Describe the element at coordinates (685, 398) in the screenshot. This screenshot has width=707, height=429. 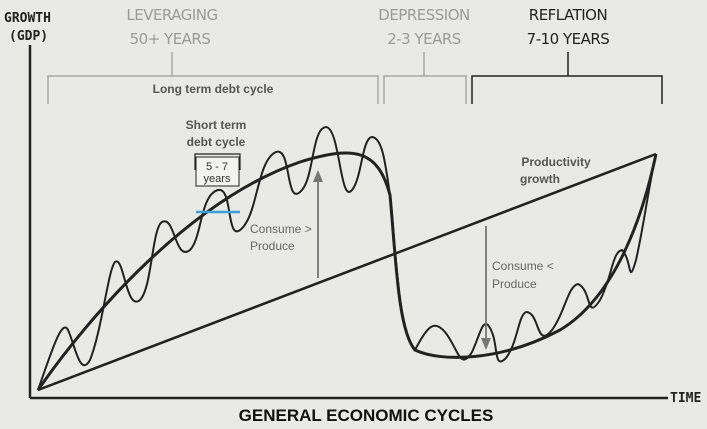
I see `x-axis-label: TIME` at that location.